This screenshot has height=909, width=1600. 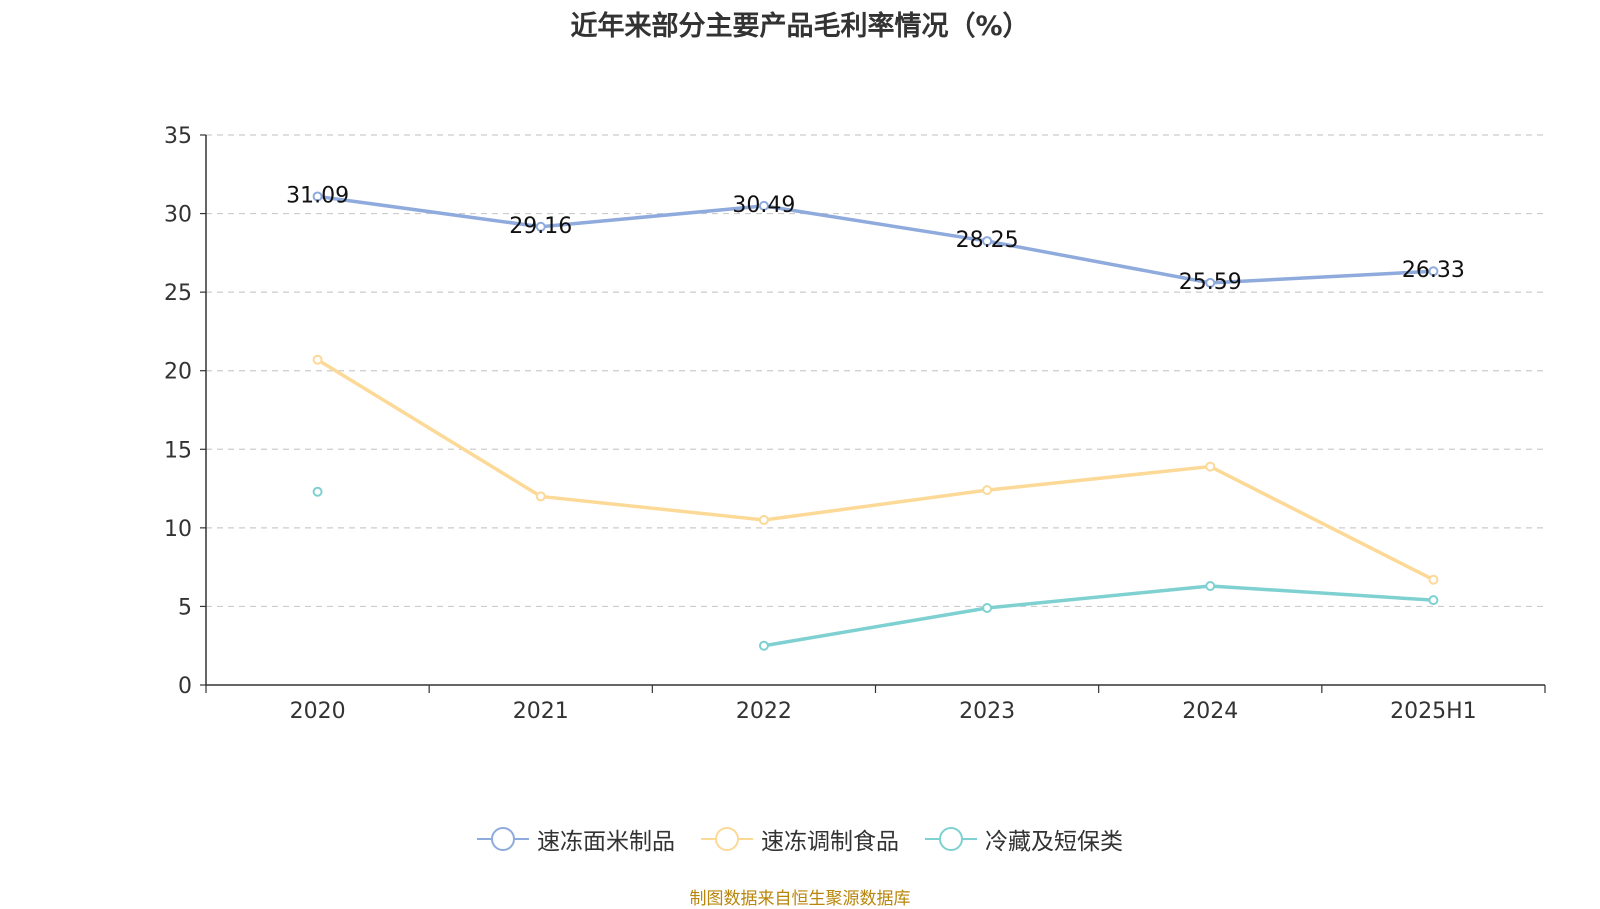 What do you see at coordinates (178, 450) in the screenshot?
I see `y-tick-label: 15` at bounding box center [178, 450].